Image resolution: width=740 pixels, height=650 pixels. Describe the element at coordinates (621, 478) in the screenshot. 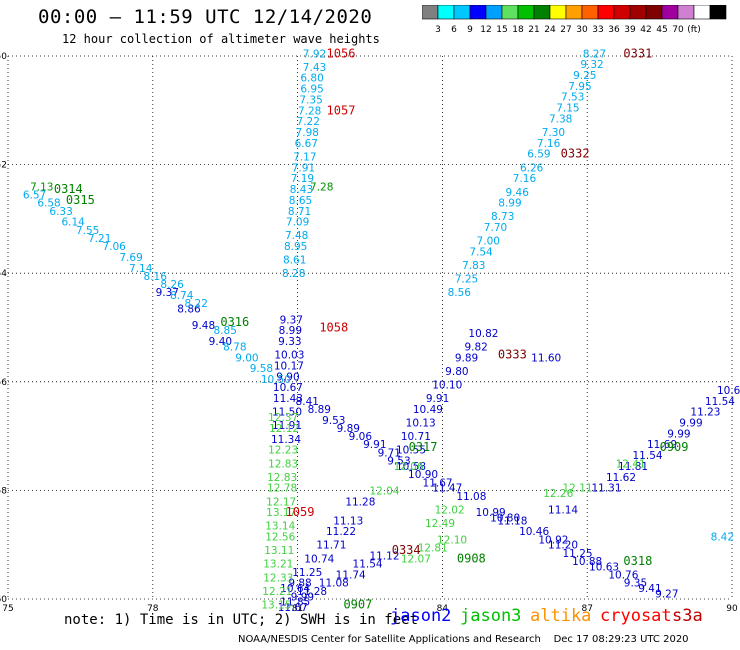

I see `swh-value: 11.62` at that location.